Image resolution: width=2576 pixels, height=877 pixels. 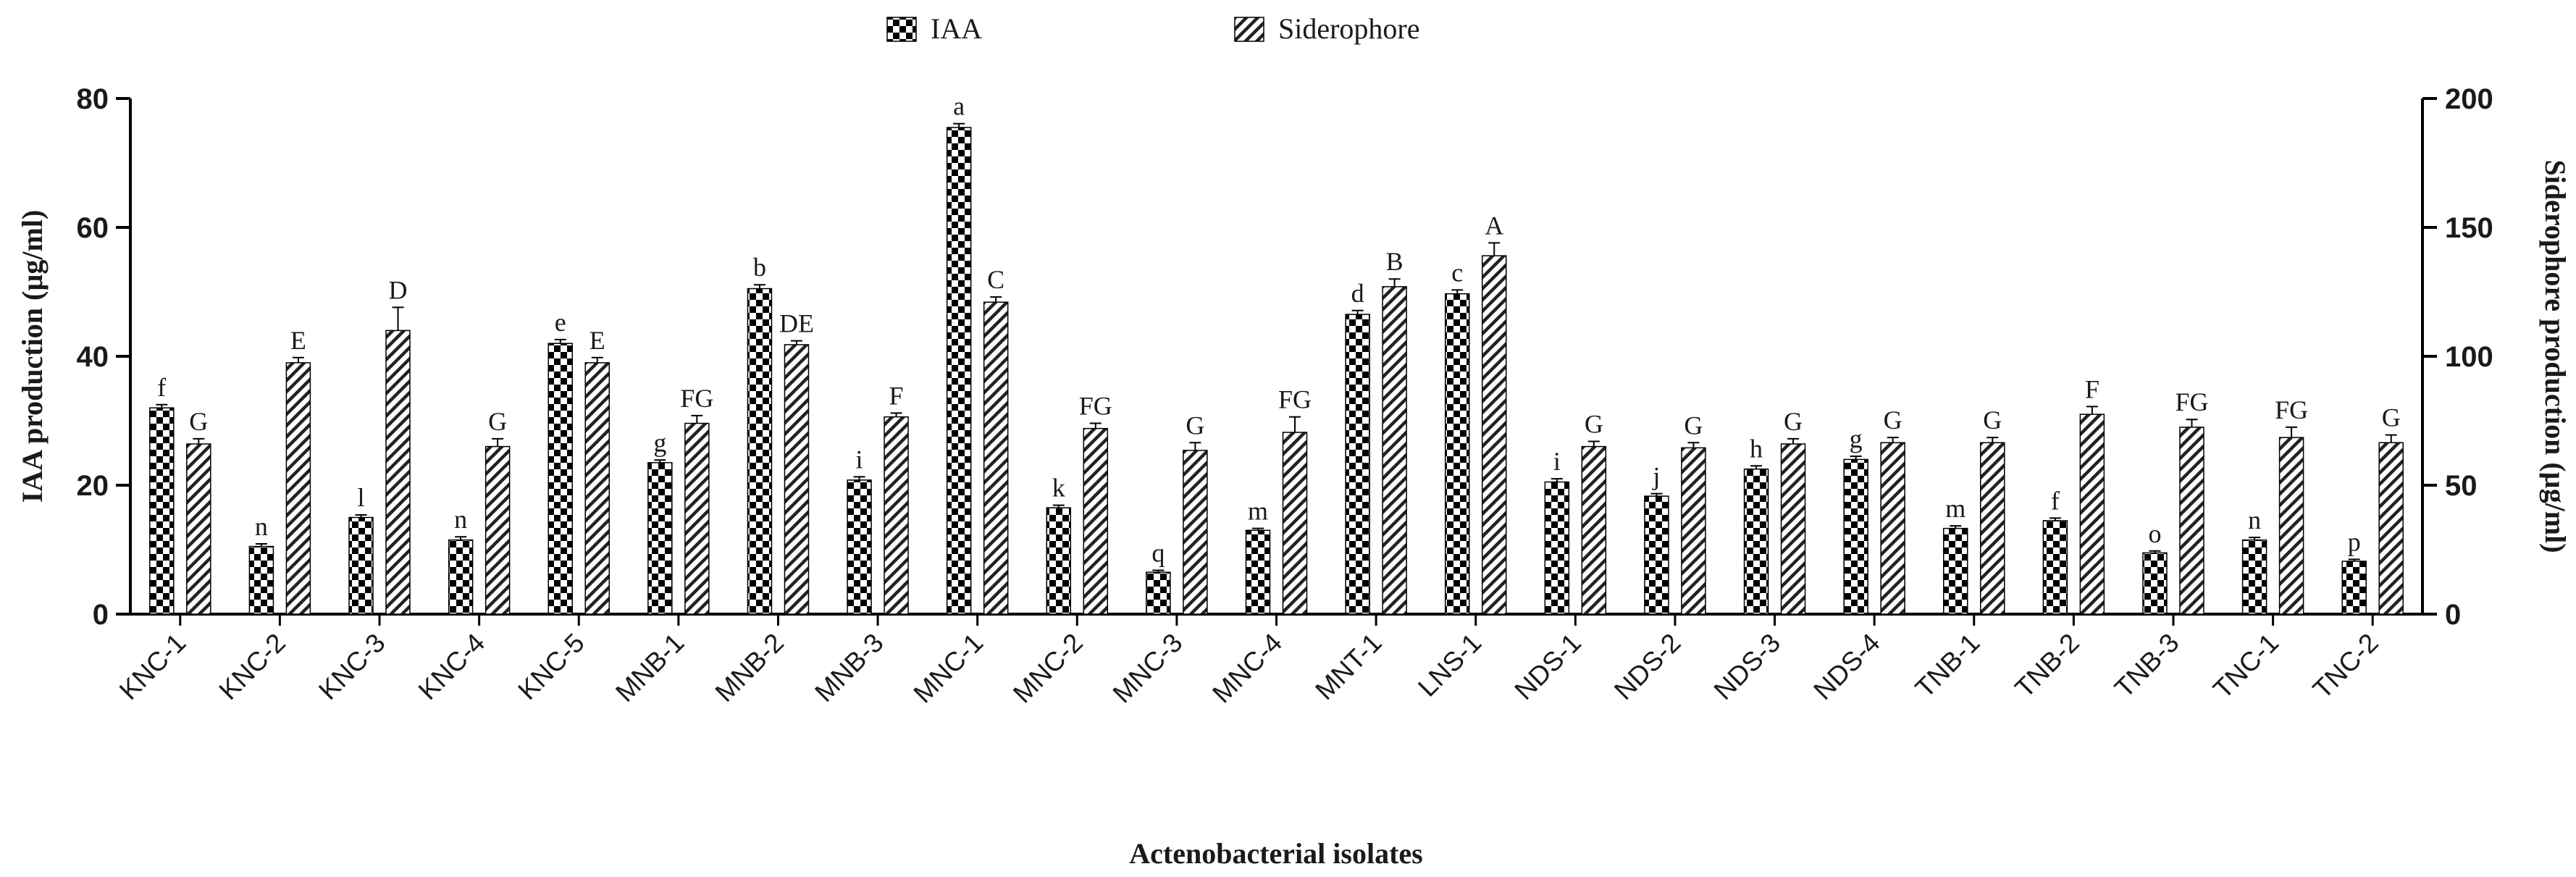 I want to click on x-tick-label: TNC-1, so click(x=2245, y=666).